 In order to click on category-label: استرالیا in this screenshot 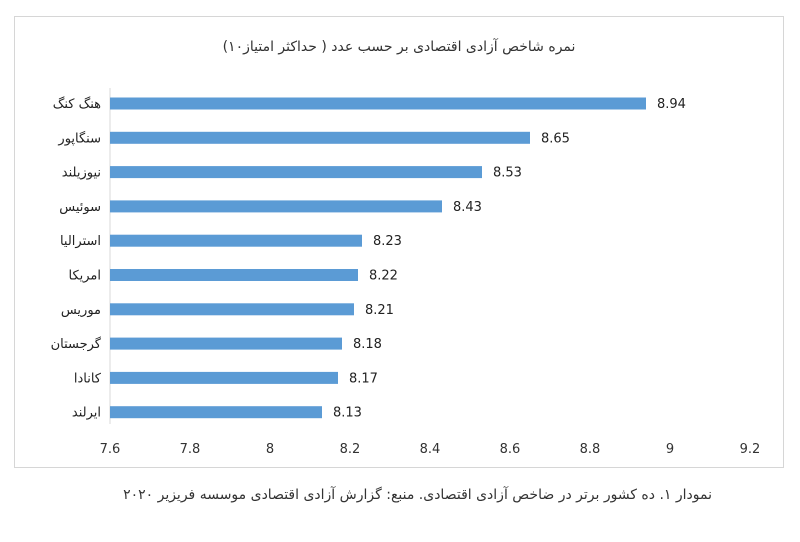, I will do `click(80, 241)`.